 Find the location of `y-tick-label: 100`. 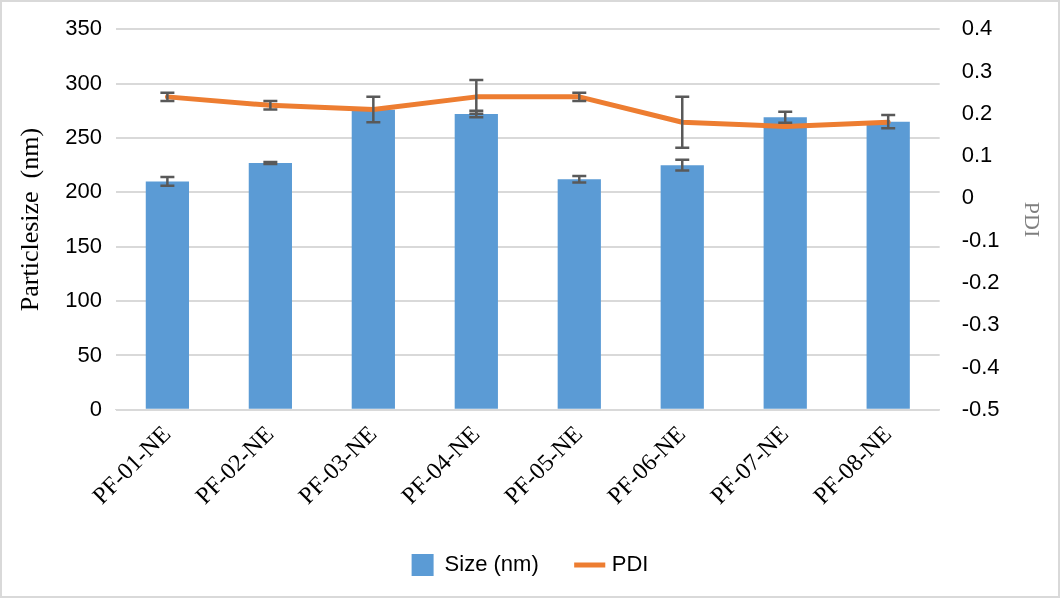

y-tick-label: 100 is located at coordinates (83, 300).